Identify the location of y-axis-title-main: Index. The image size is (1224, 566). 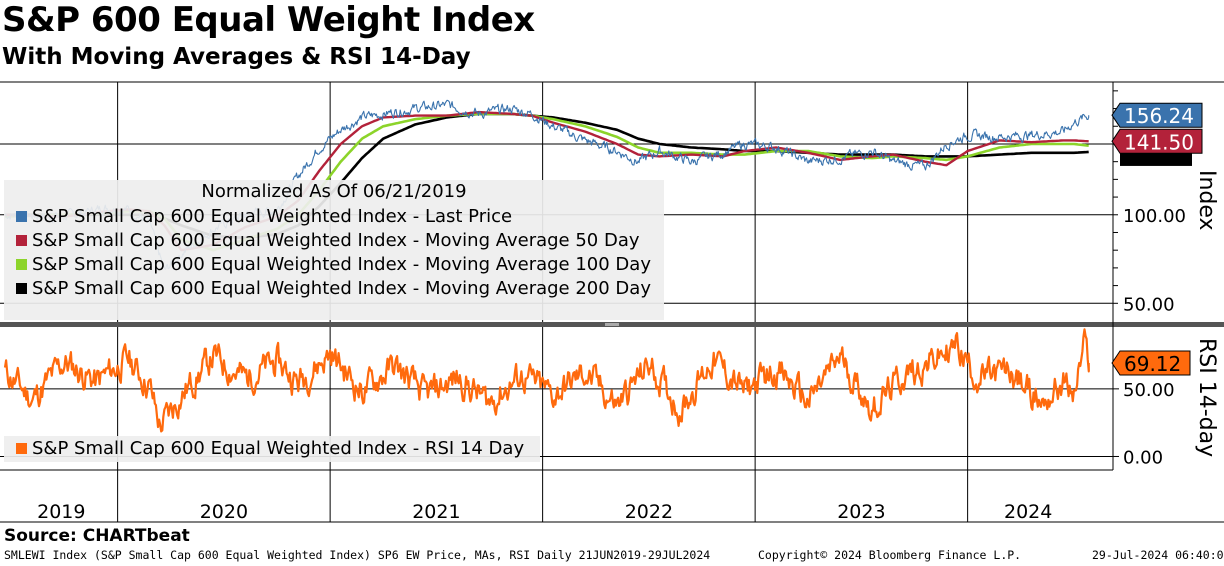
(1206, 200).